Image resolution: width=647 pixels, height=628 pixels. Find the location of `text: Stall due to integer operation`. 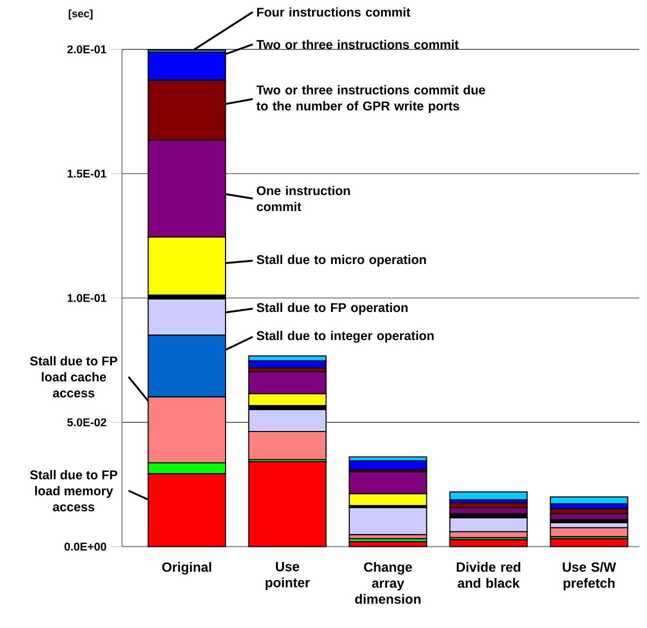

text: Stall due to integer operation is located at coordinates (345, 336).